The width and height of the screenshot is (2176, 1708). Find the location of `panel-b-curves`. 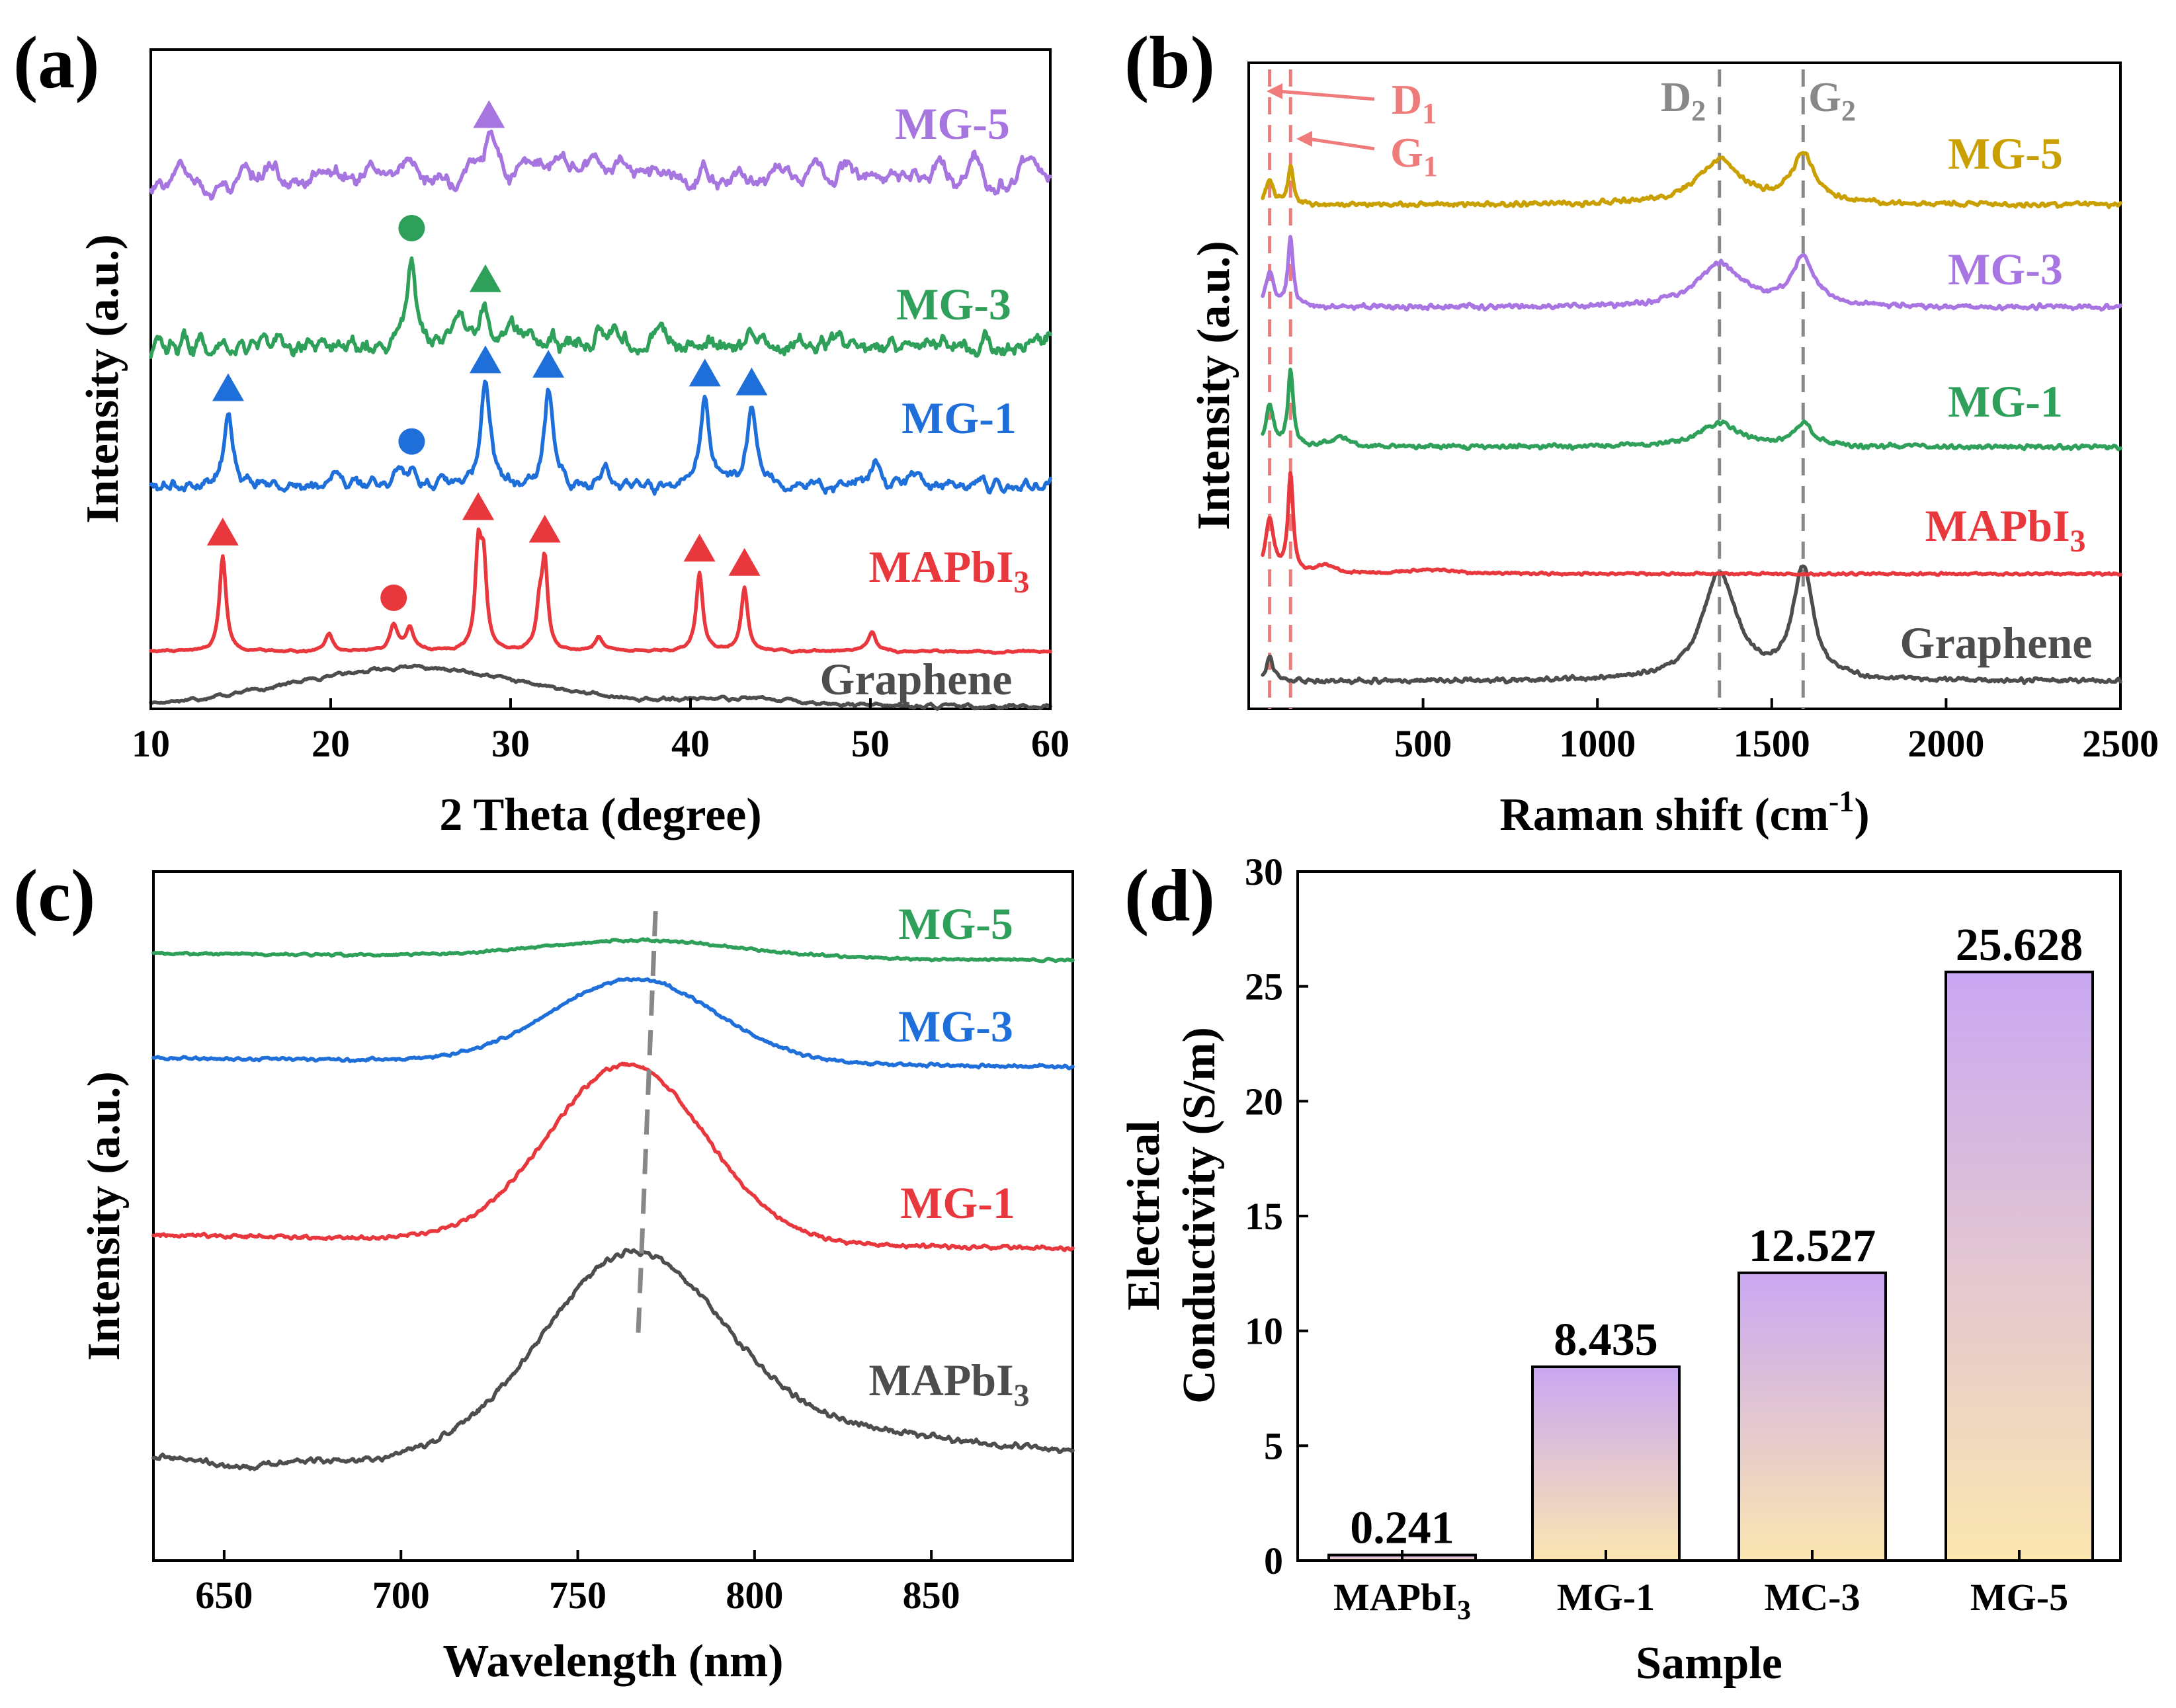

panel-b-curves is located at coordinates (1691, 418).